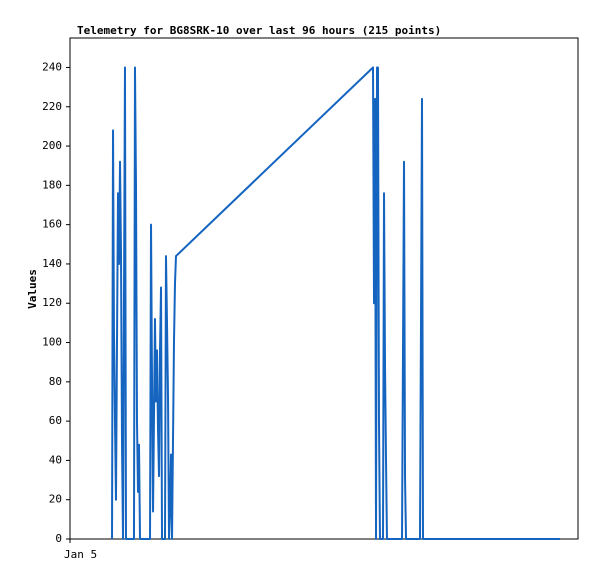  I want to click on y-tick-label: 160, so click(52, 224).